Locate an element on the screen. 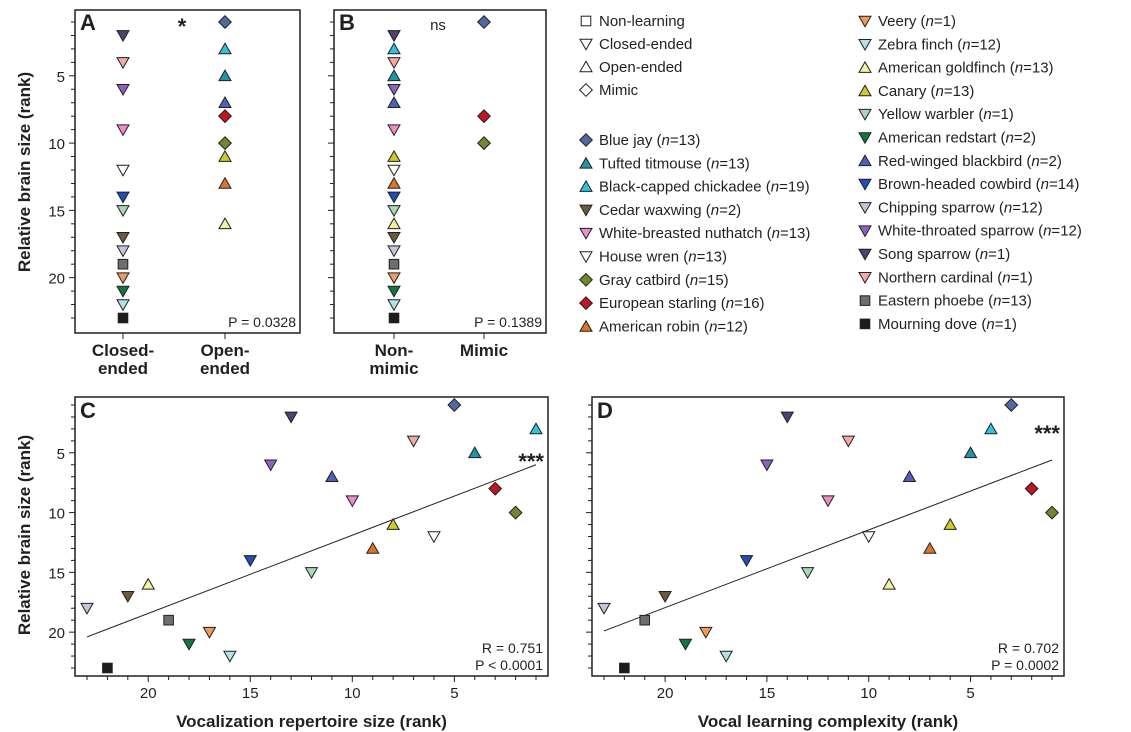 The image size is (1131, 732). legend-label: Mourning dove (n=1) is located at coordinates (947, 324).